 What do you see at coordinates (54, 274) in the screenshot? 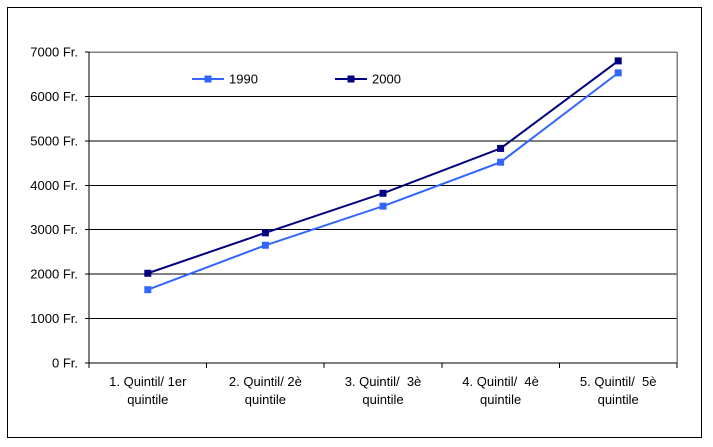
I see `y-axis-label: 2000 Fr.` at bounding box center [54, 274].